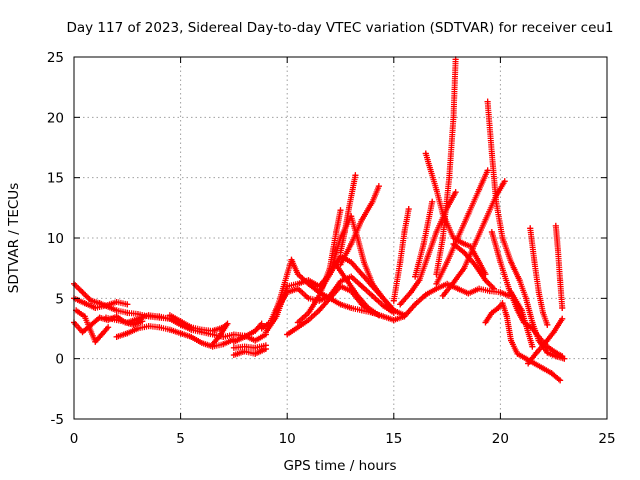 The image size is (640, 480). What do you see at coordinates (180, 439) in the screenshot?
I see `x-tick-label: 5` at bounding box center [180, 439].